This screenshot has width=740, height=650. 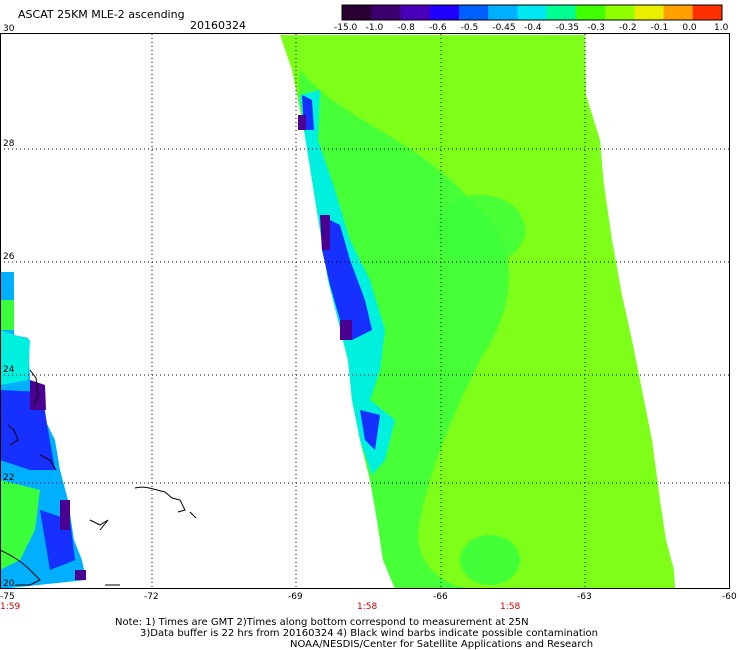 What do you see at coordinates (8, 29) in the screenshot?
I see `latitude-tick-label: 30` at bounding box center [8, 29].